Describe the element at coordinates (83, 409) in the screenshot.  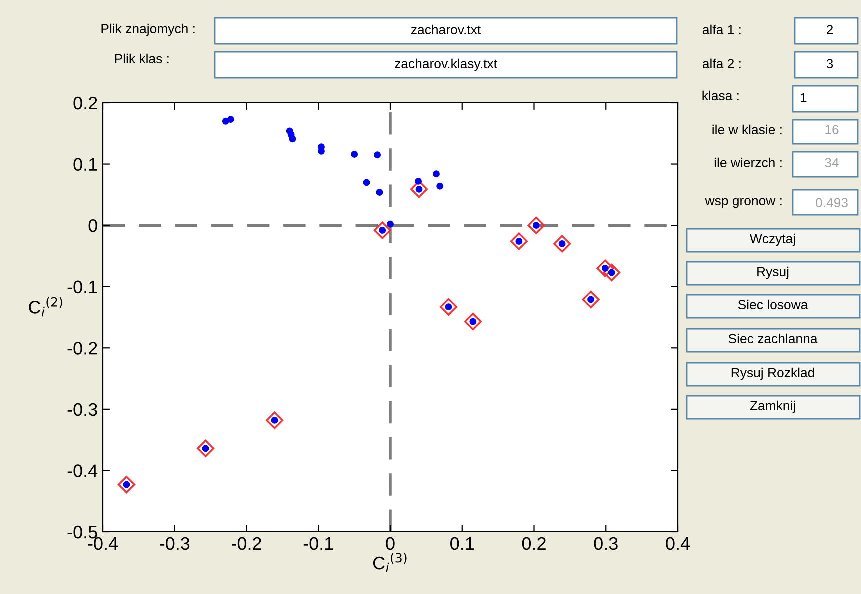
I see `y-tick-label: -0.3` at that location.